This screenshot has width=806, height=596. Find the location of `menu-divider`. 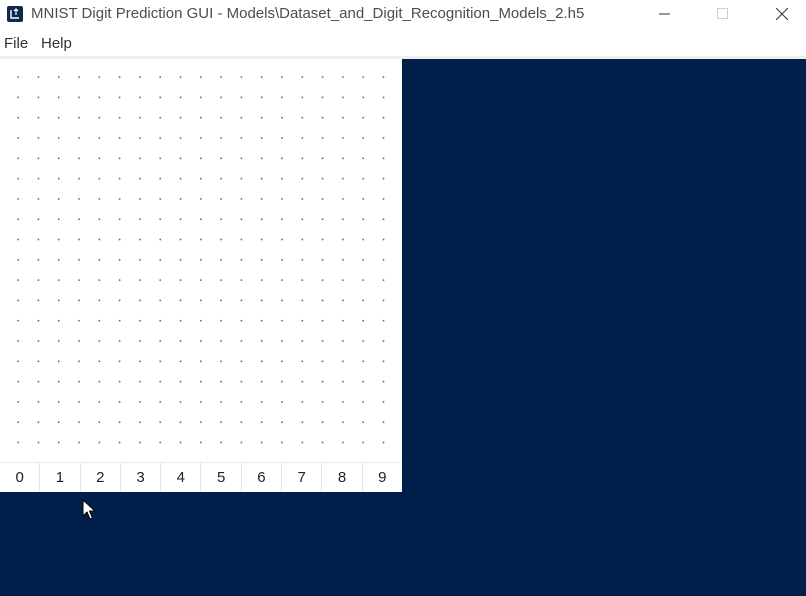

menu-divider is located at coordinates (403, 57).